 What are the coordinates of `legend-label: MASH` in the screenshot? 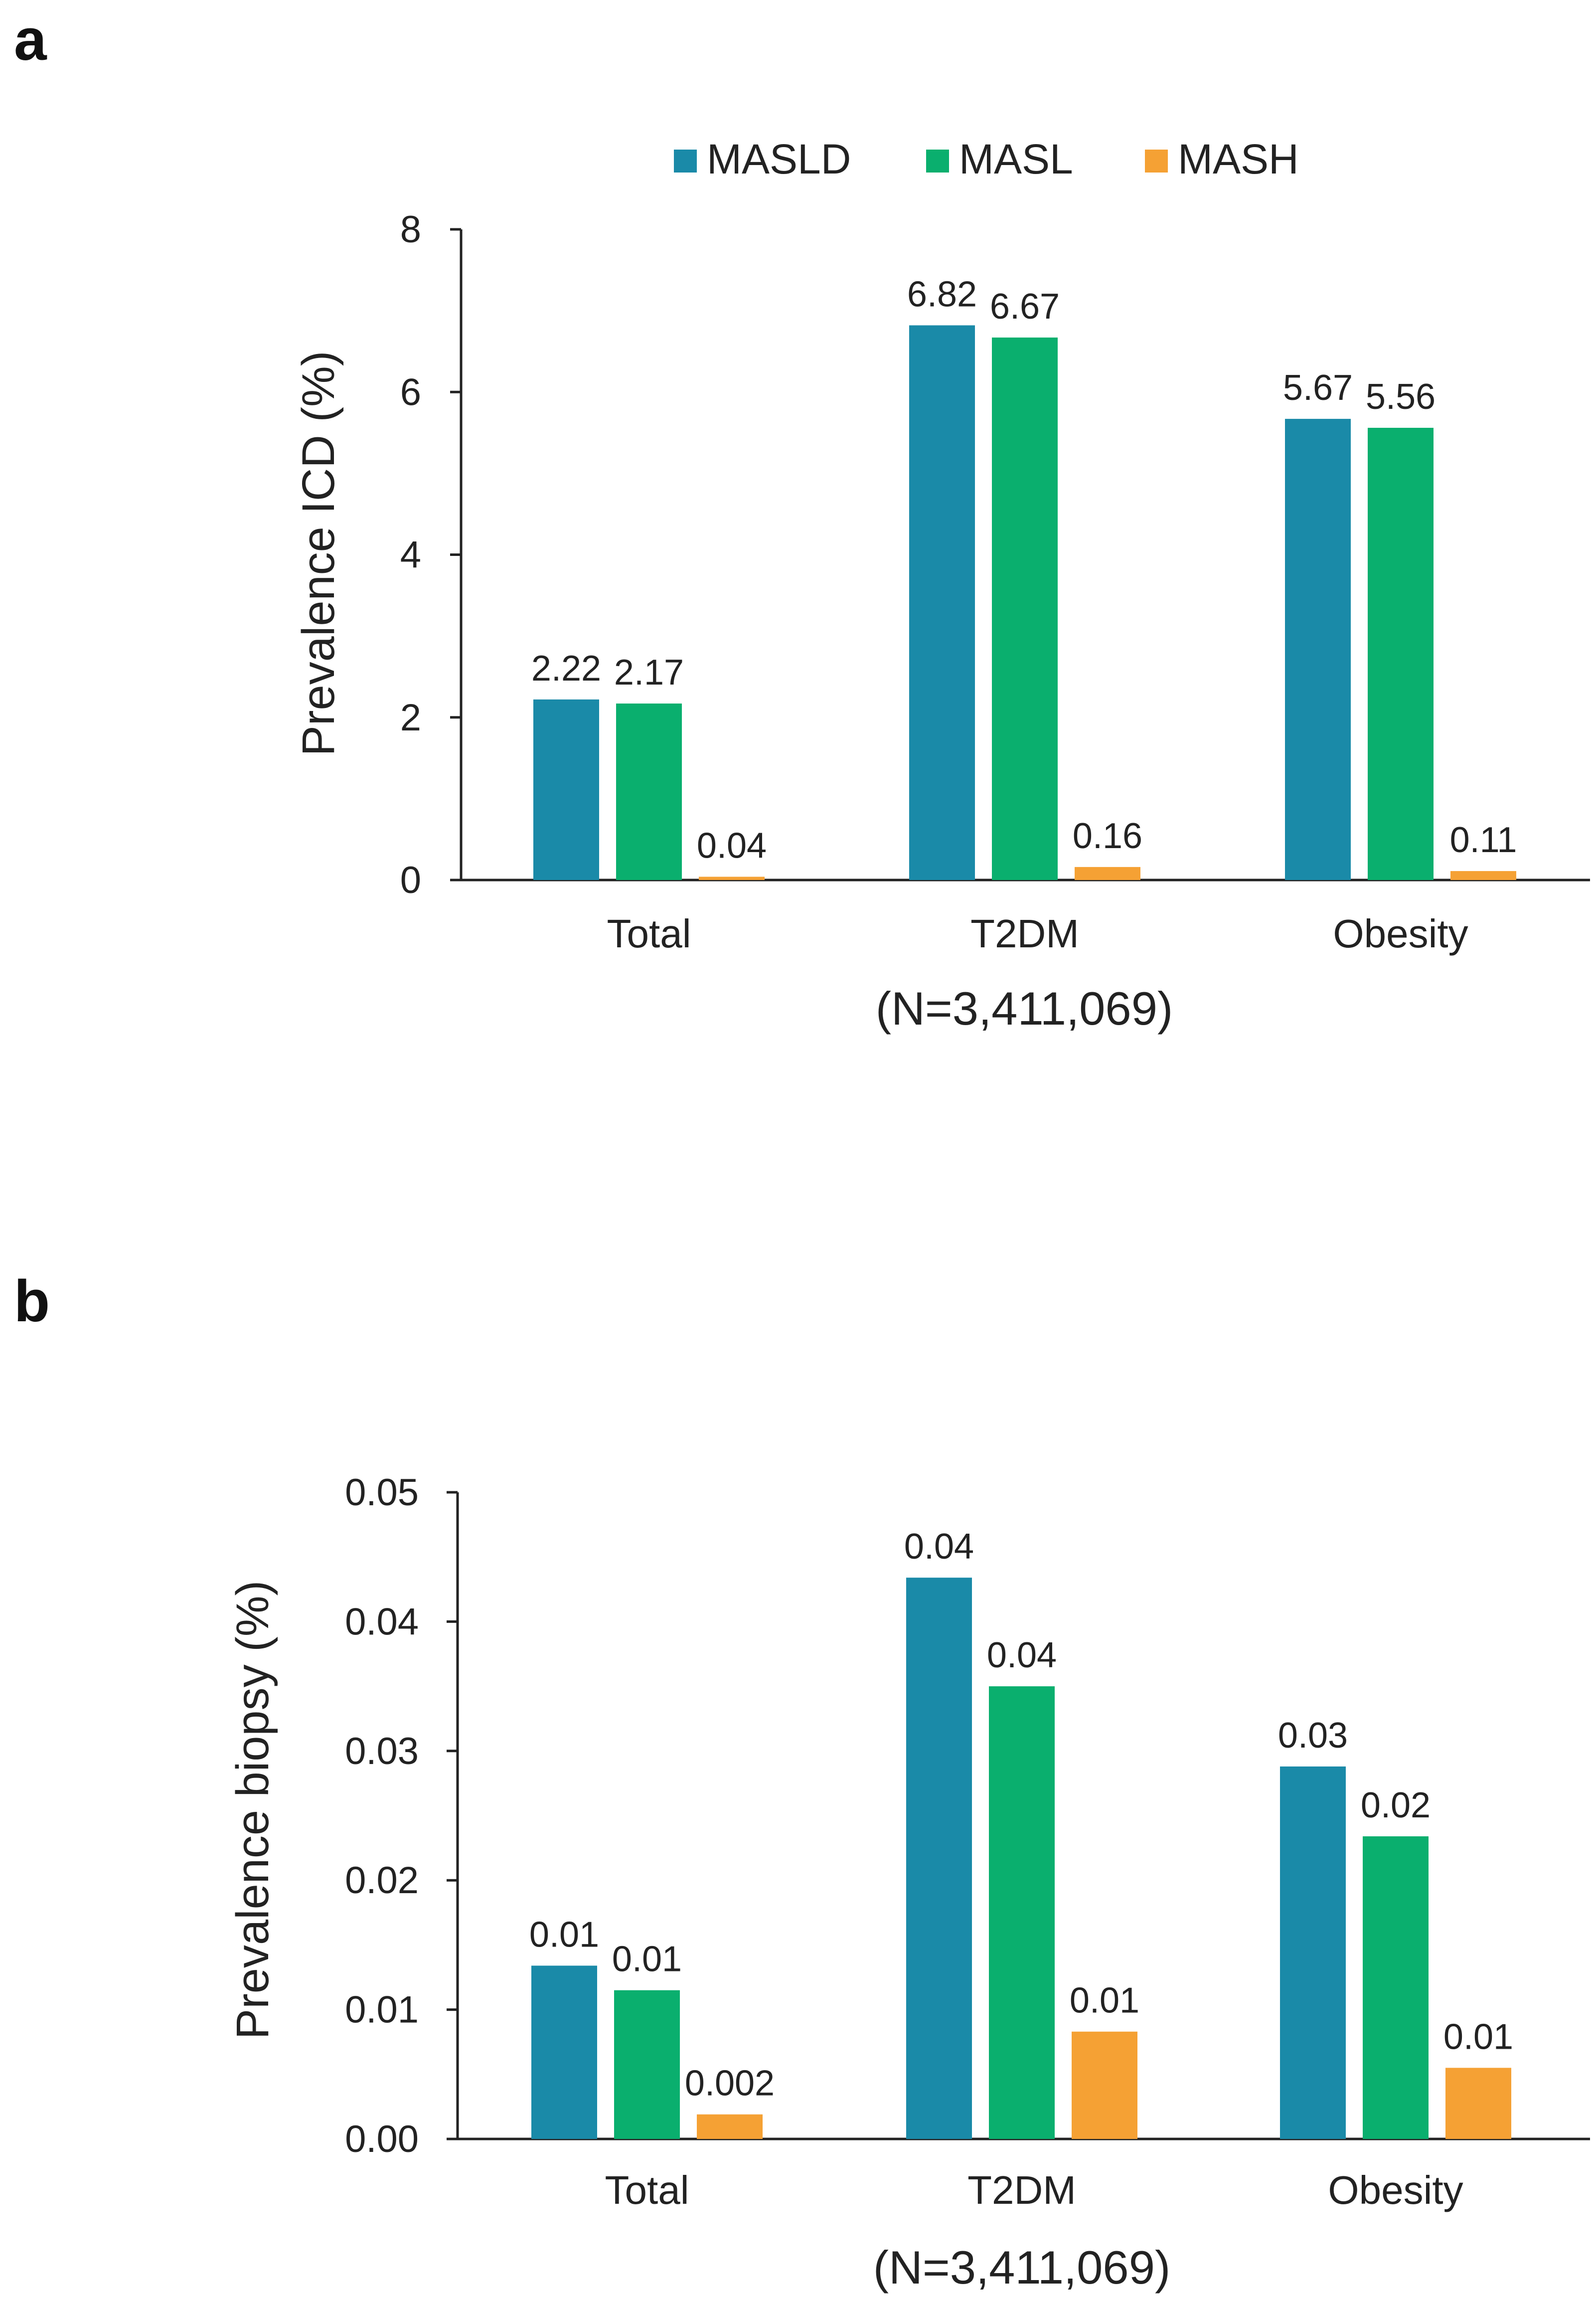 It's located at (1238, 159).